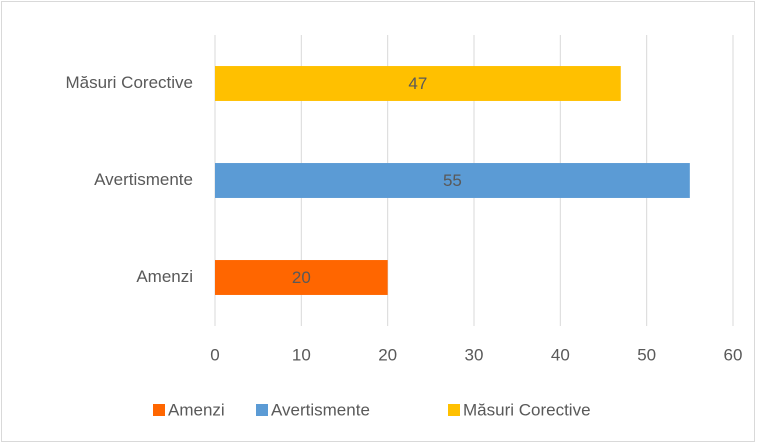  I want to click on y-tick-label: Amenzi, so click(164, 276).